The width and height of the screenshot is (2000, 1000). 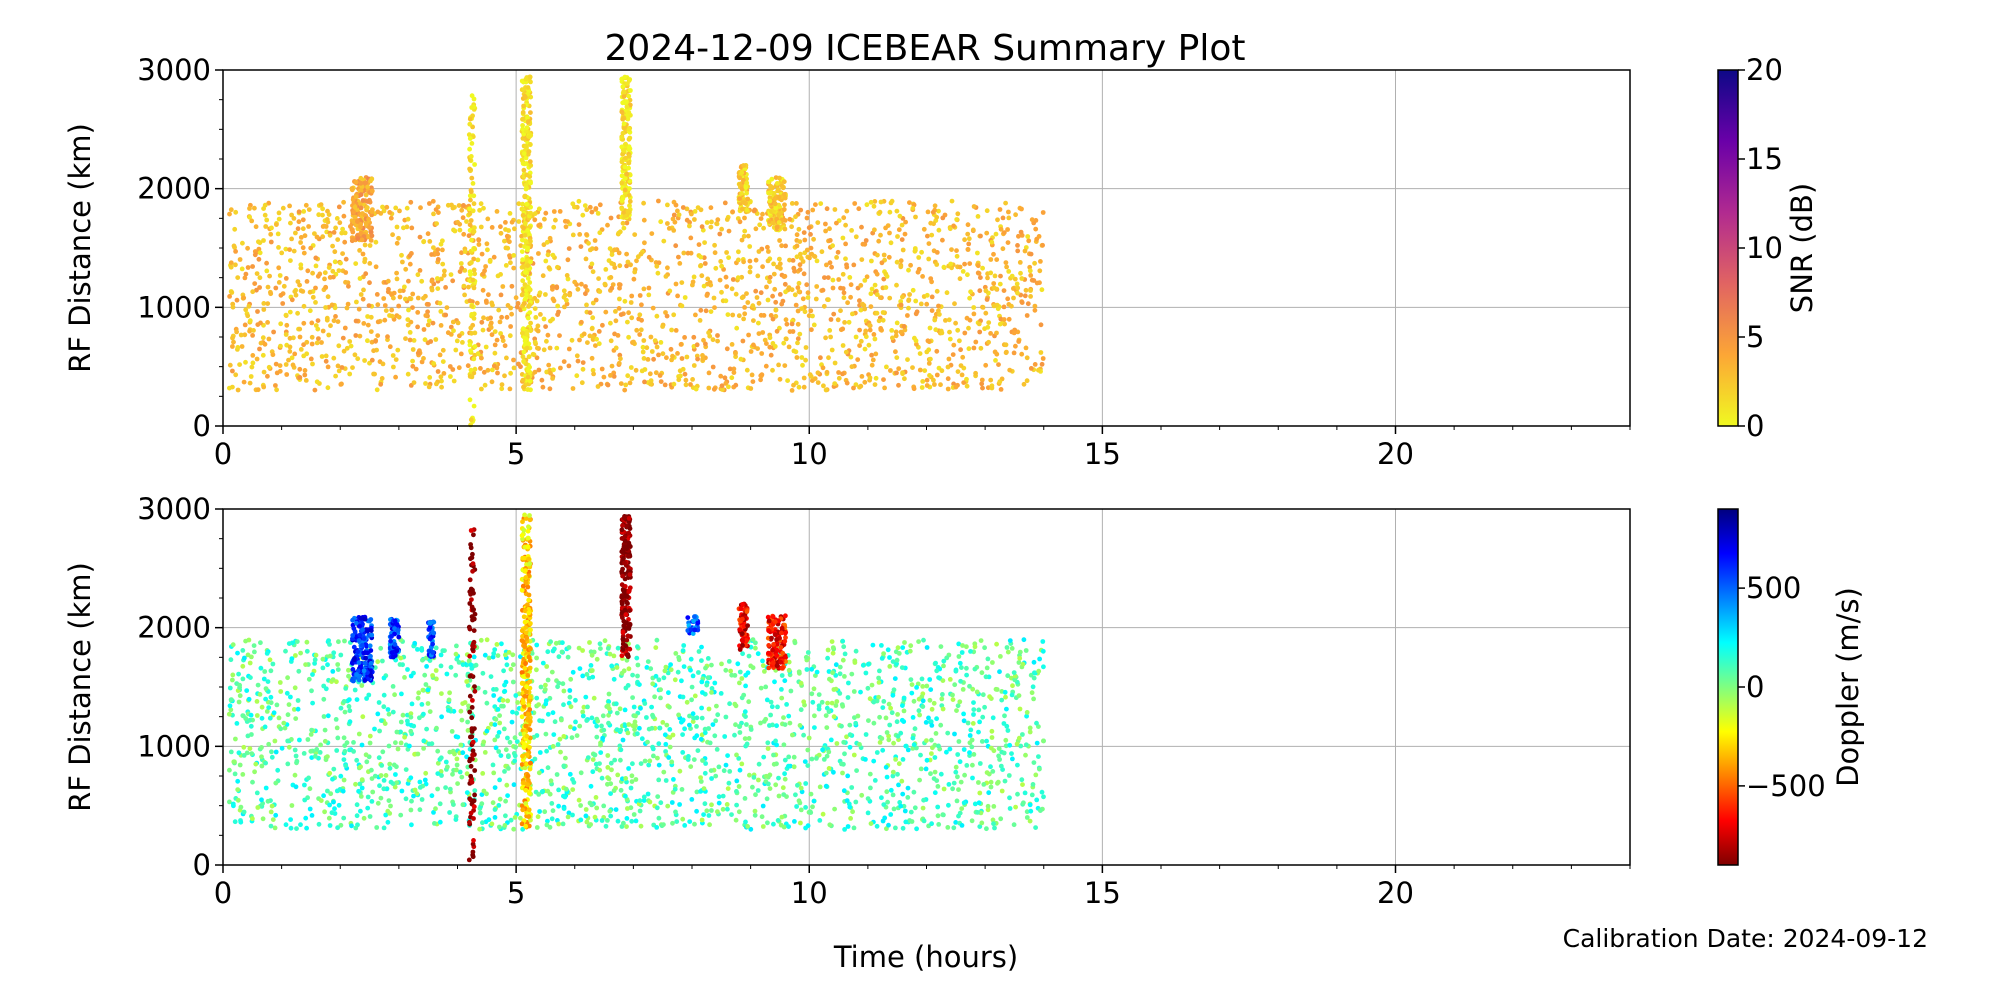 I want to click on colorbar-tick-label: 10, so click(x=1764, y=248).